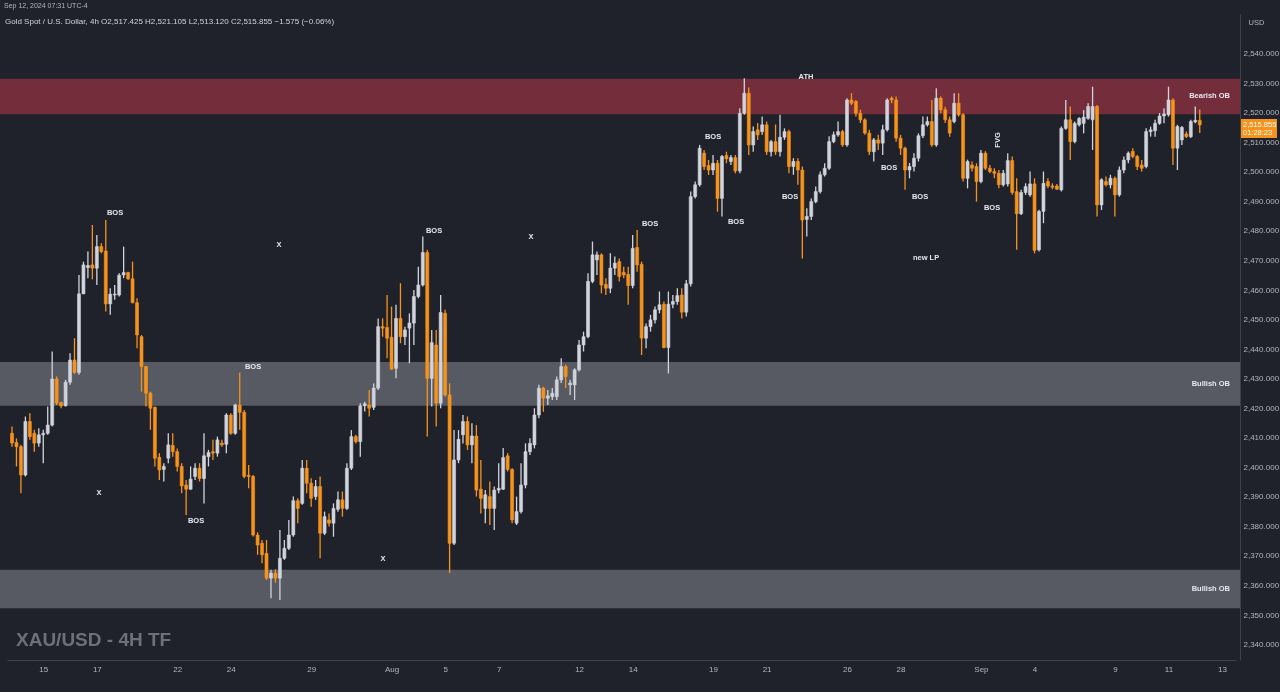 The image size is (1280, 692). I want to click on y-tick-label: 2,470.000, so click(1261, 260).